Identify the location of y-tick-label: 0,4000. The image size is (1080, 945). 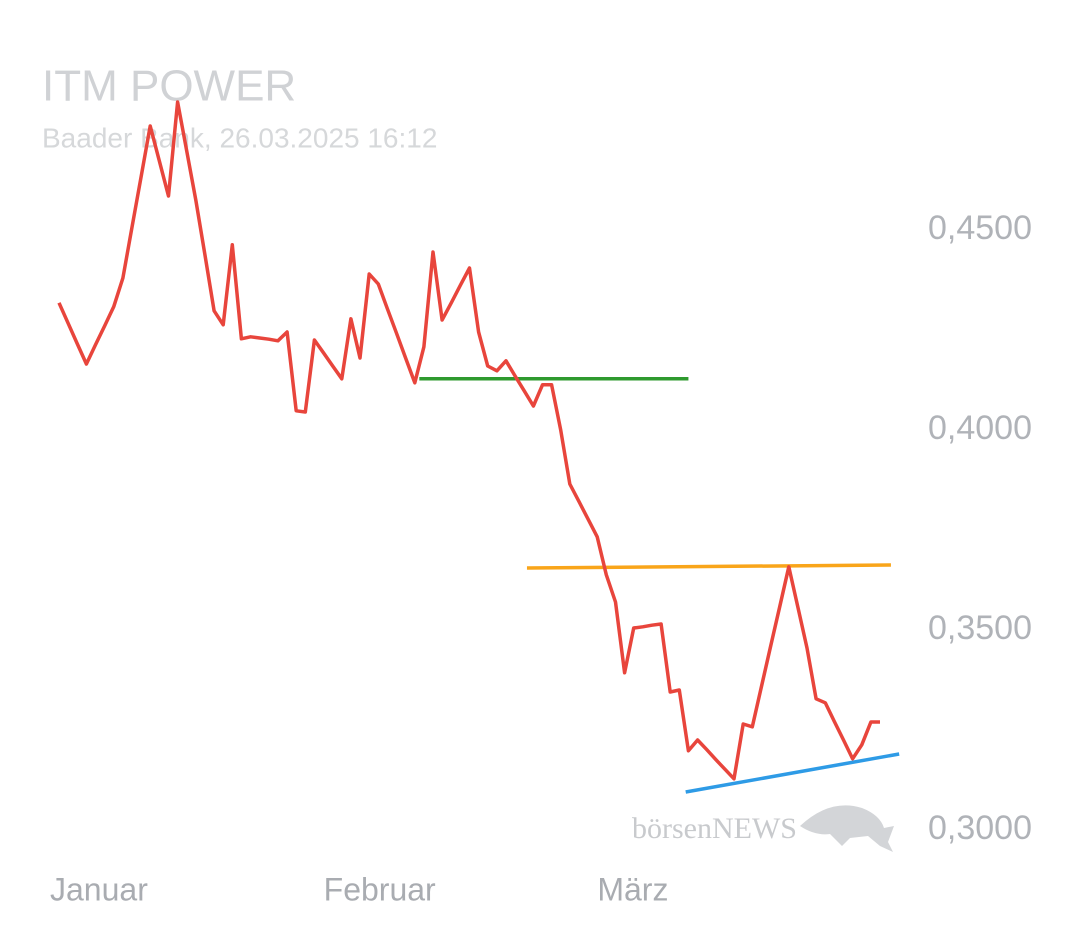
(980, 428).